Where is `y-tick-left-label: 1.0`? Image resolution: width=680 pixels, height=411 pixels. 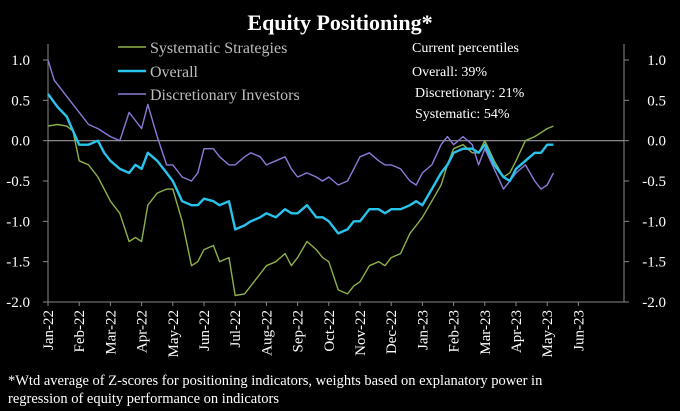
y-tick-left-label: 1.0 is located at coordinates (20, 61).